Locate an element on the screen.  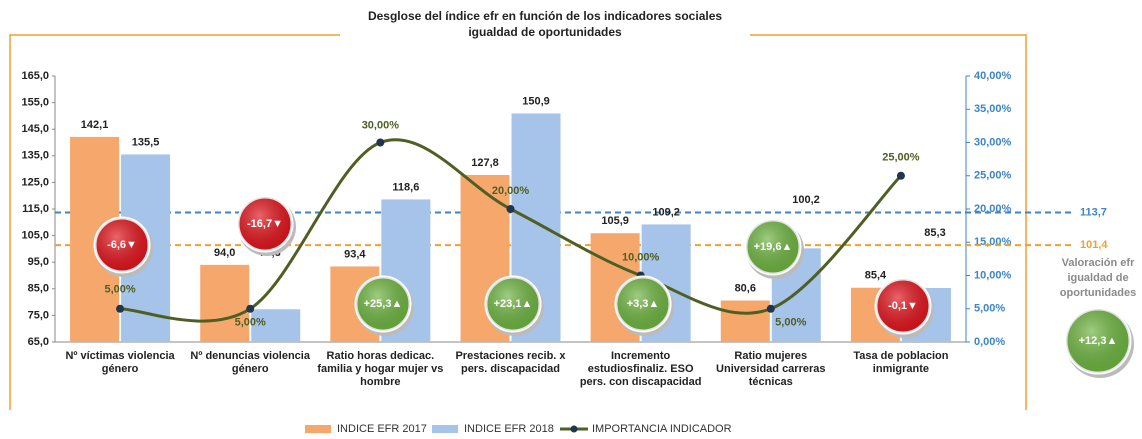
x-tick-label: Nº víctimas violencia género is located at coordinates (120, 362).